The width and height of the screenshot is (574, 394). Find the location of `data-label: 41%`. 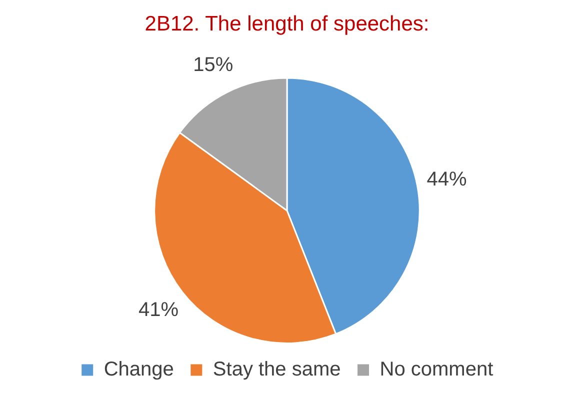

data-label: 41% is located at coordinates (158, 309).